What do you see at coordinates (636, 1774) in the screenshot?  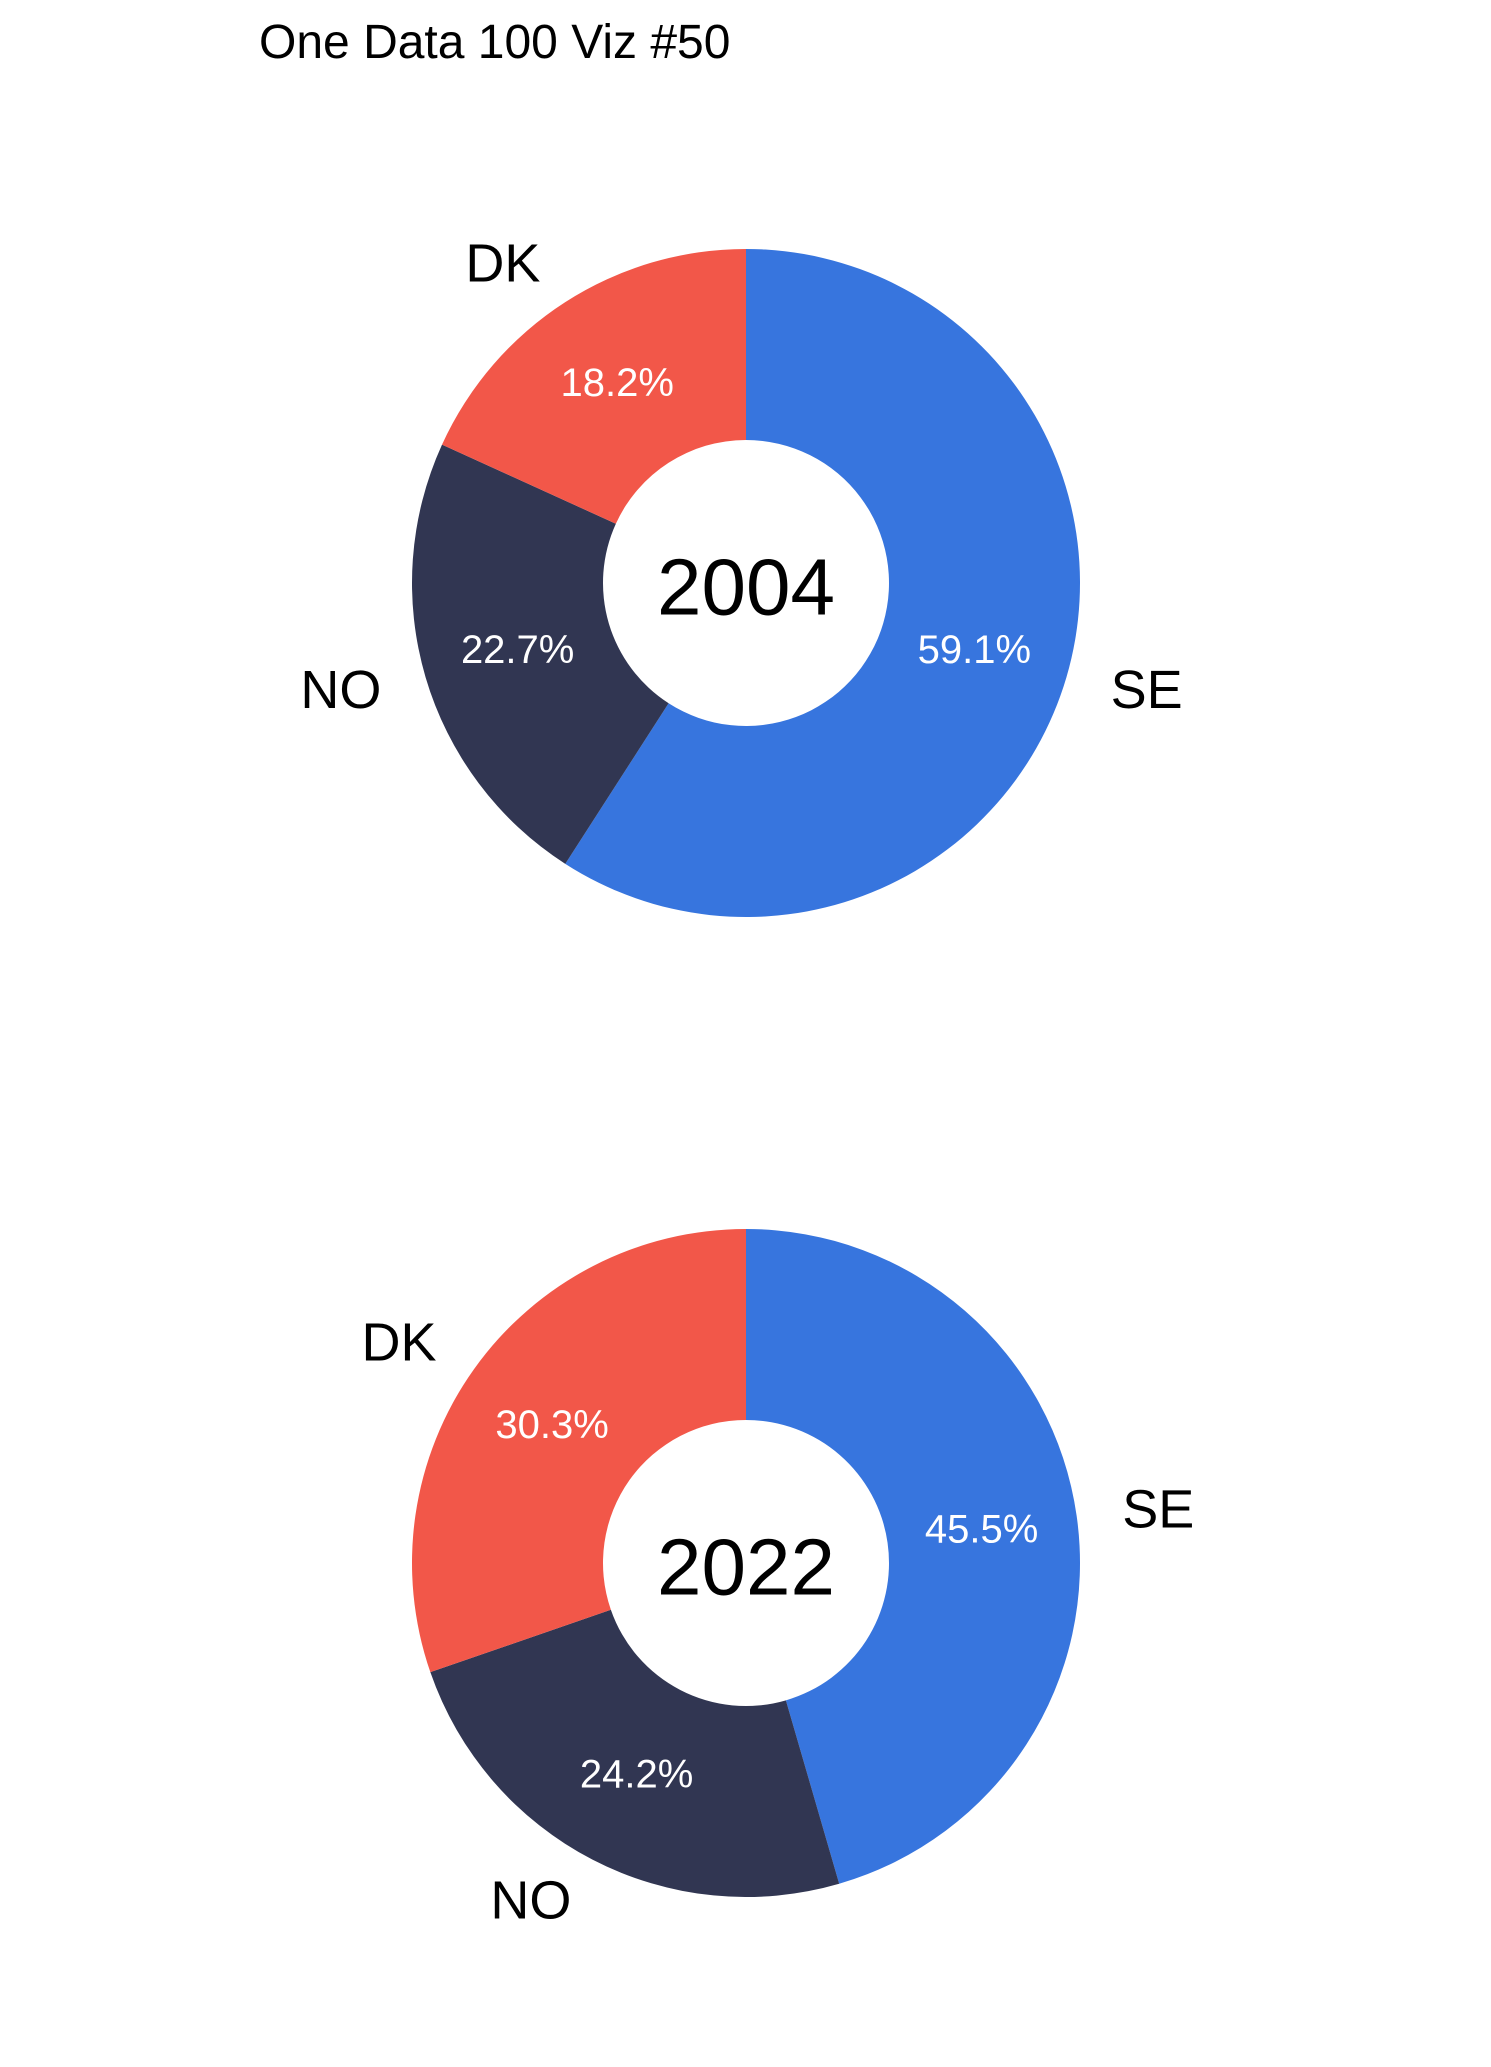 I see `percent-label-no: 24.2%` at bounding box center [636, 1774].